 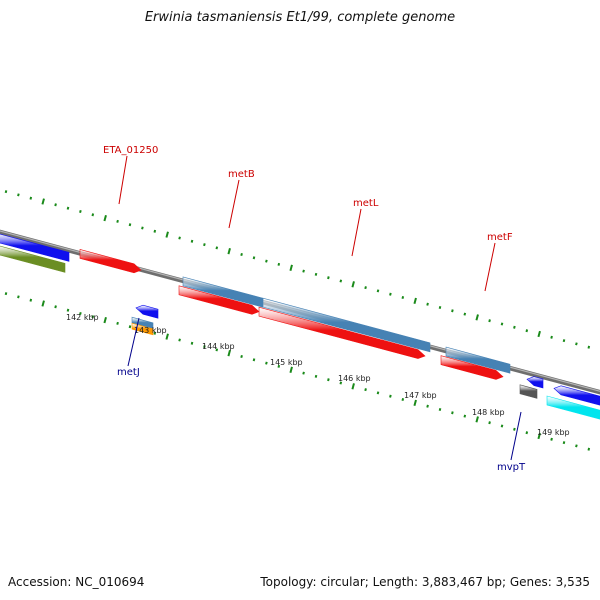 What do you see at coordinates (488, 412) in the screenshot?
I see `scale-label-148-kbp: 148 kbp` at bounding box center [488, 412].